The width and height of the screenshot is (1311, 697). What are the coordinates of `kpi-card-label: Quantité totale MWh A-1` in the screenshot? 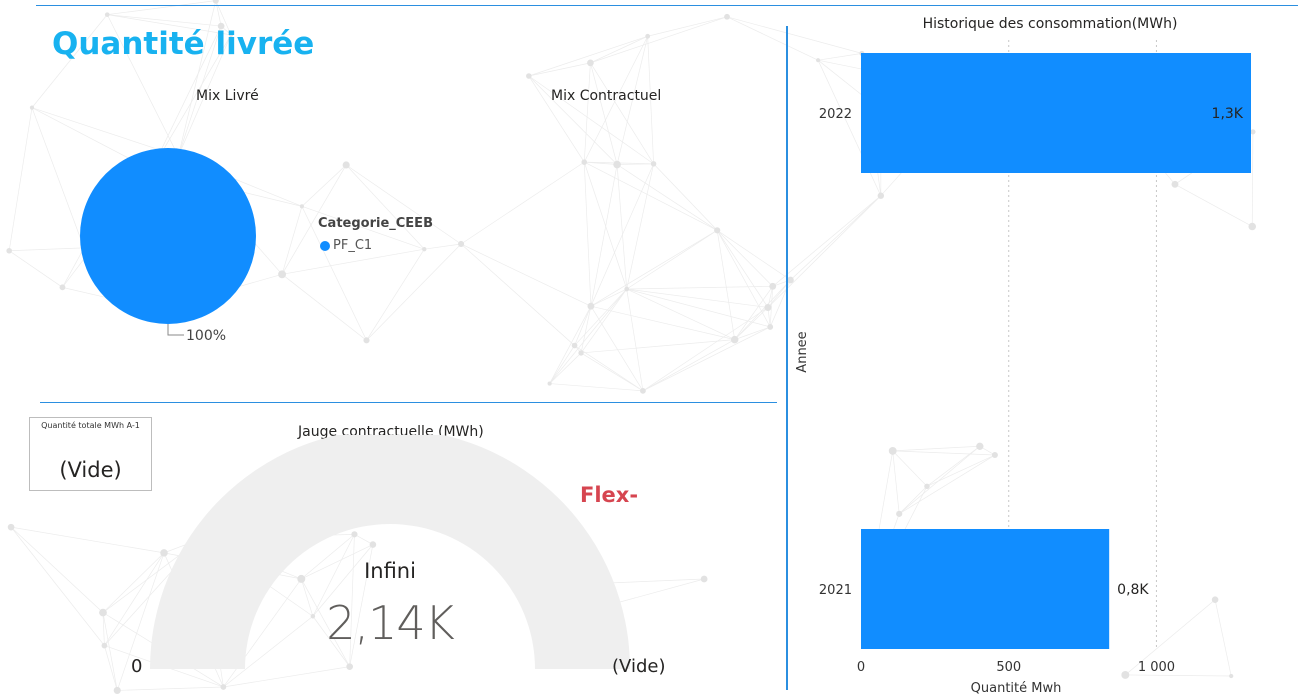 It's located at (90, 425).